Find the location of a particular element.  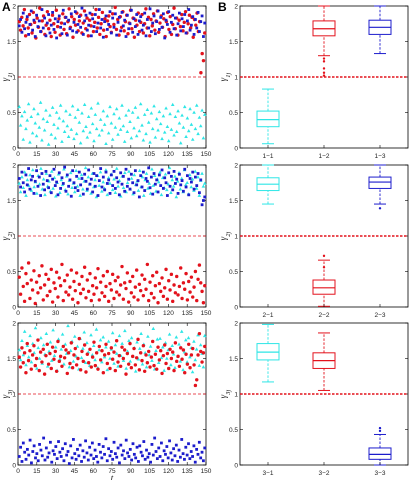

x-tick-label: 90 is located at coordinates (131, 471).